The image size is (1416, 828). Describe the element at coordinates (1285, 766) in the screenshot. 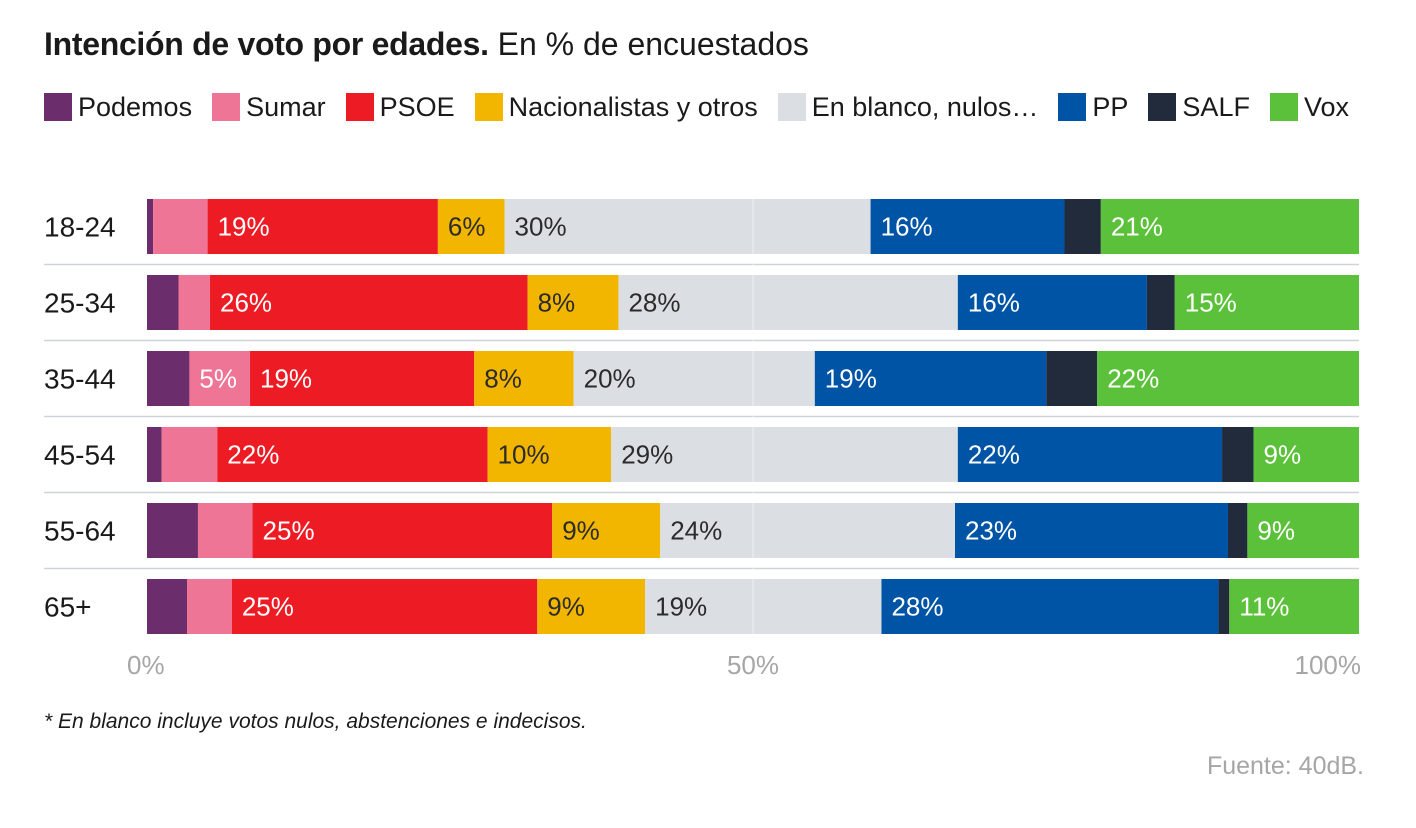

I see `source-note: Fuente: 40dB.` at that location.